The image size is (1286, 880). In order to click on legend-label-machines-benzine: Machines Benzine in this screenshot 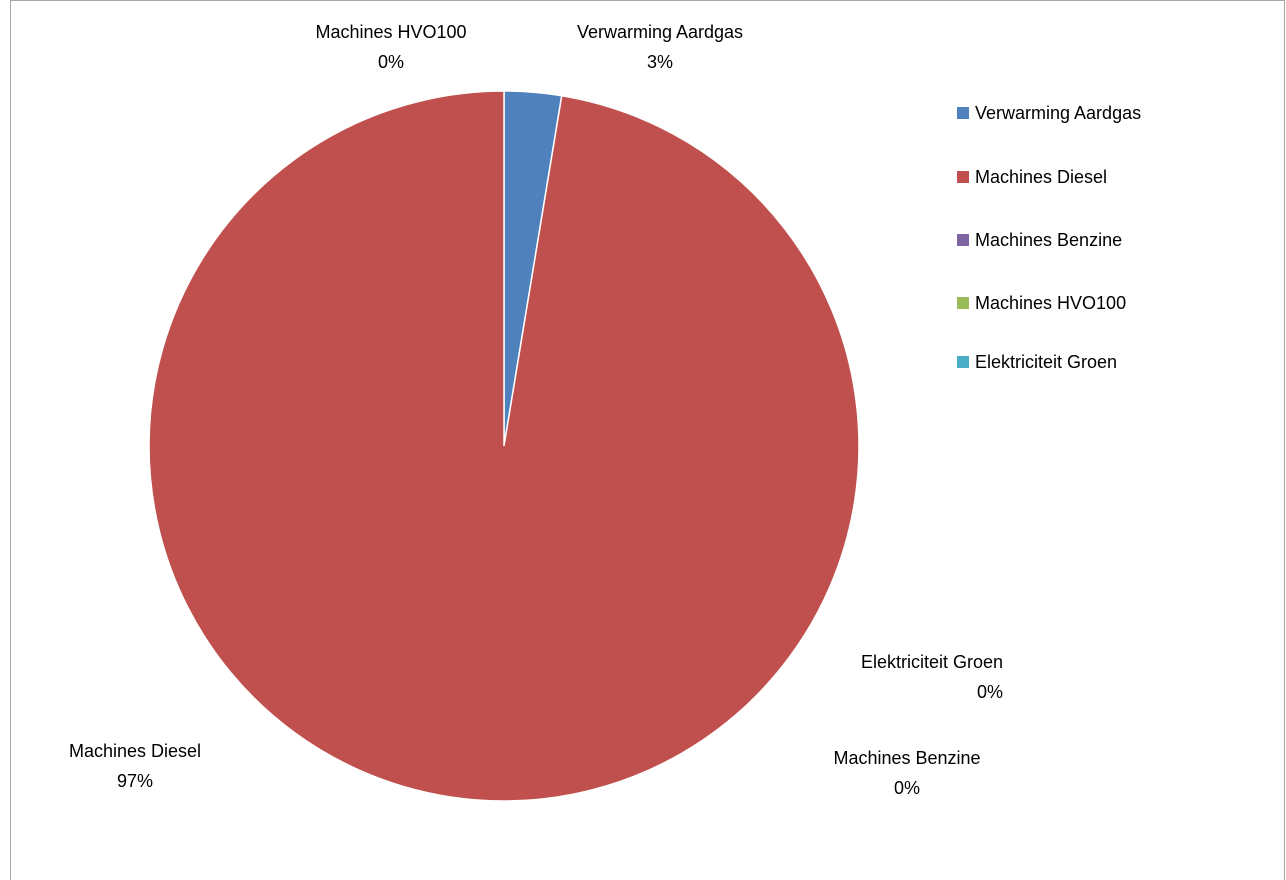, I will do `click(1048, 240)`.